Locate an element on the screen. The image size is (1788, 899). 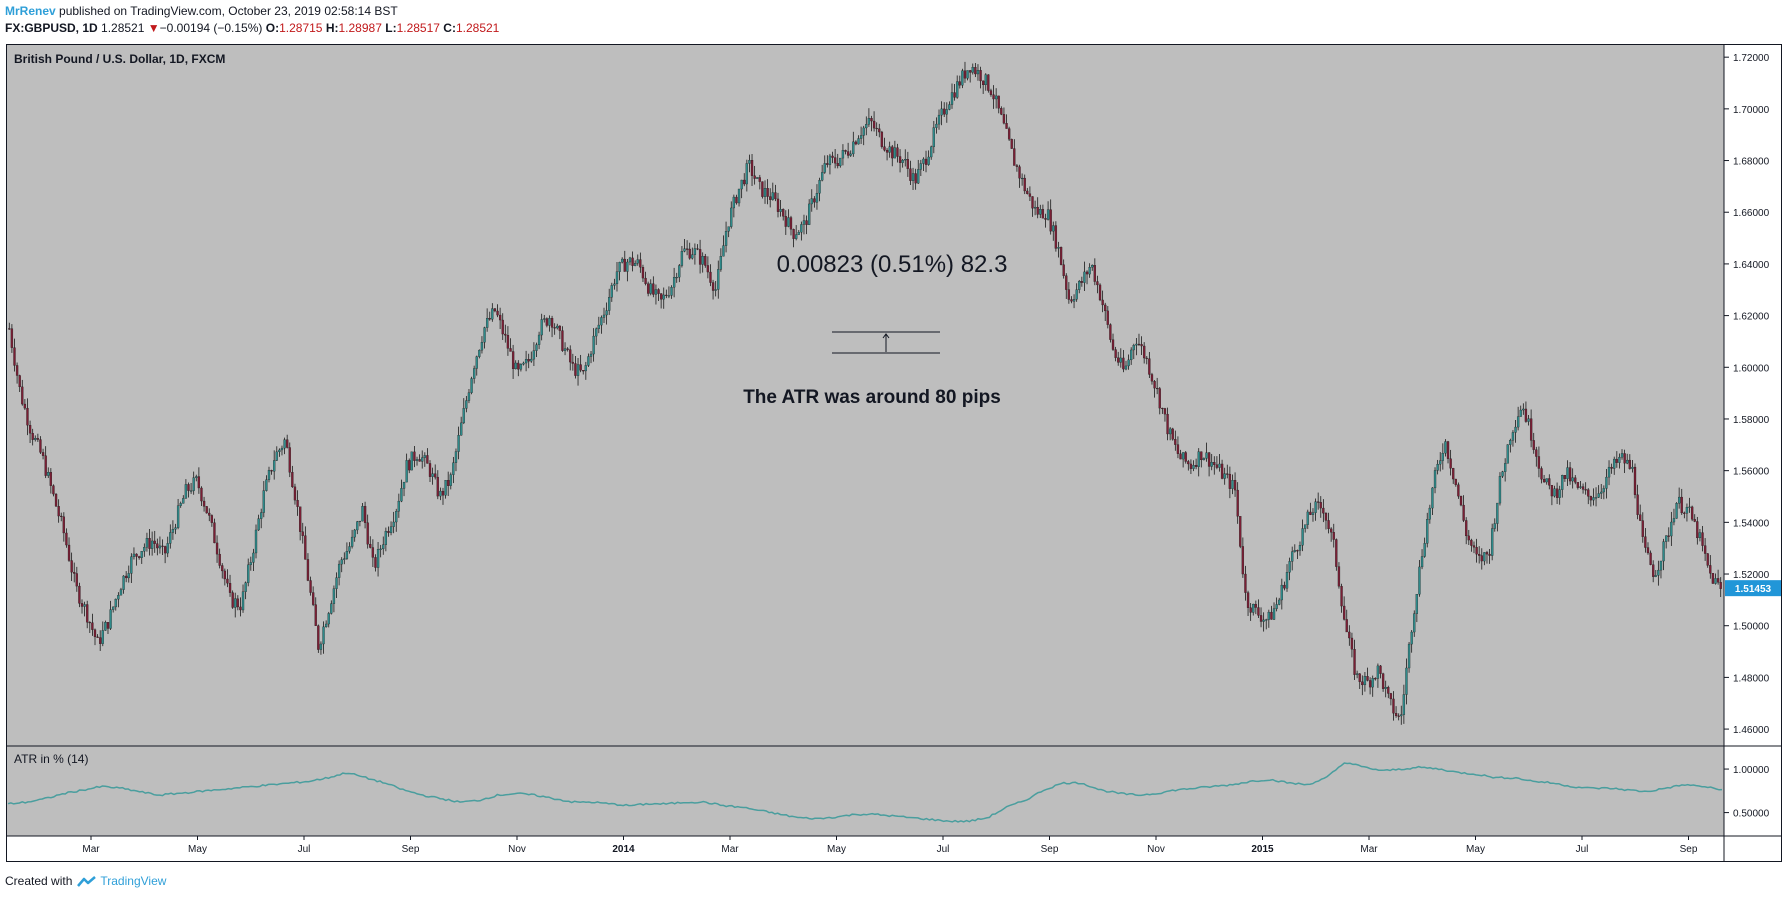
close-label: C: is located at coordinates (449, 28).